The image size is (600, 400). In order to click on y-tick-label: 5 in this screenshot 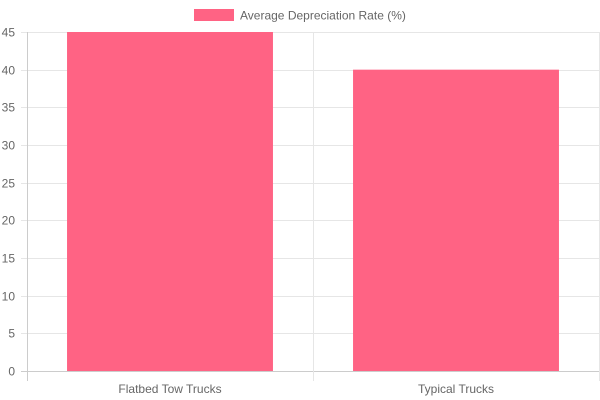, I will do `click(11, 334)`.